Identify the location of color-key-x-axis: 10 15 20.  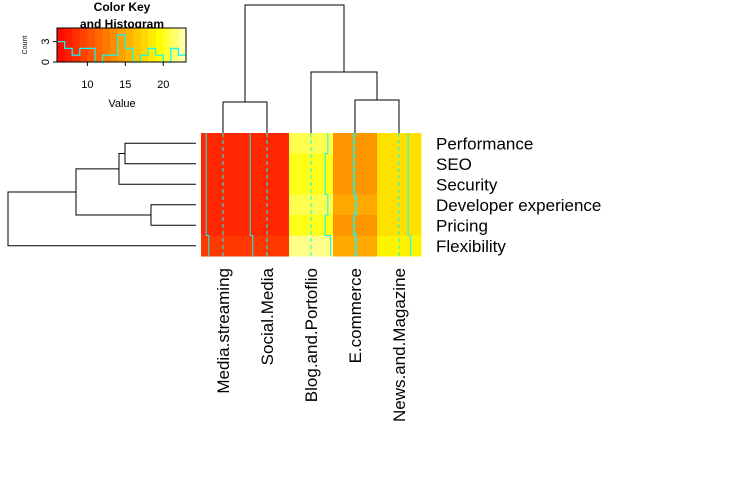
(125, 76).